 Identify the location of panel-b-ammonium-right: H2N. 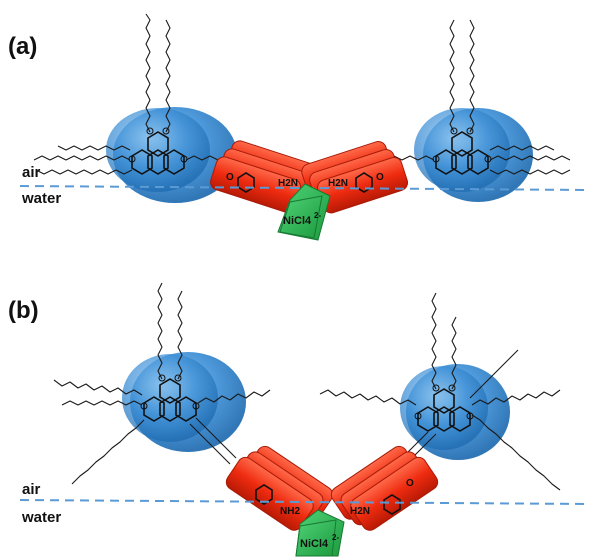
(360, 511).